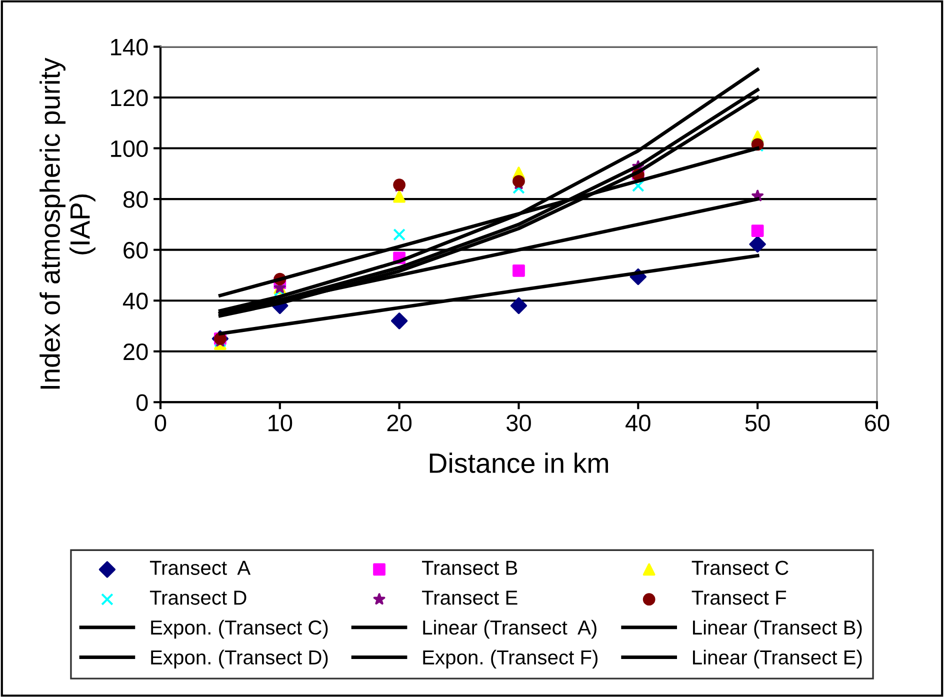 The height and width of the screenshot is (697, 944). What do you see at coordinates (198, 597) in the screenshot?
I see `legend-label: Transect D` at bounding box center [198, 597].